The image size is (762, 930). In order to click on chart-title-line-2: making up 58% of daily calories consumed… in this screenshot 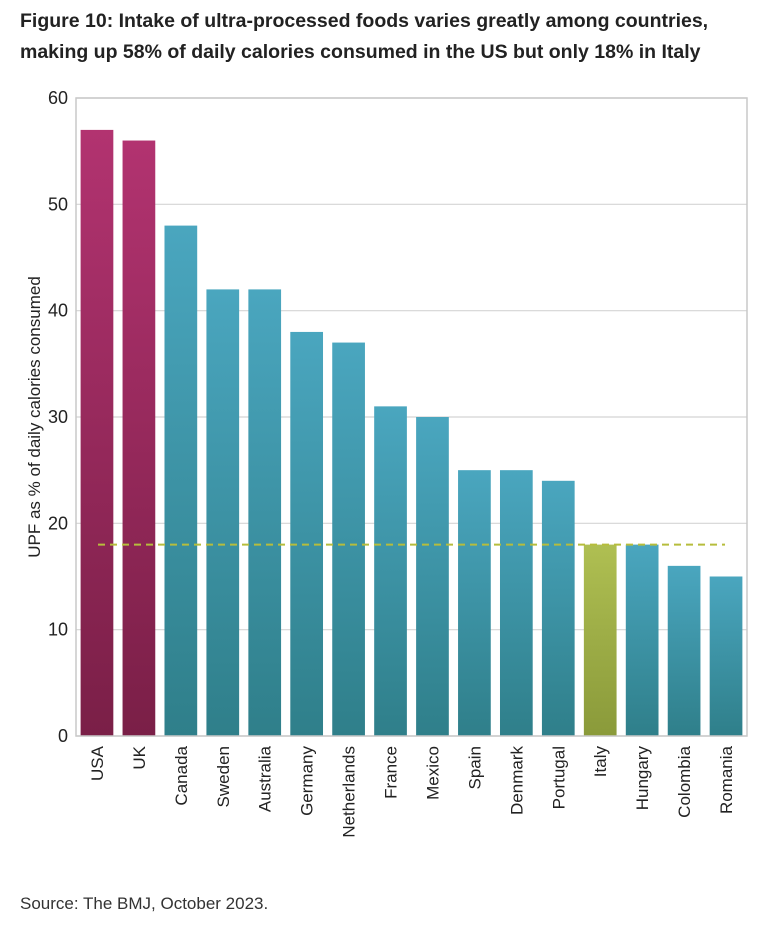, I will do `click(360, 52)`.